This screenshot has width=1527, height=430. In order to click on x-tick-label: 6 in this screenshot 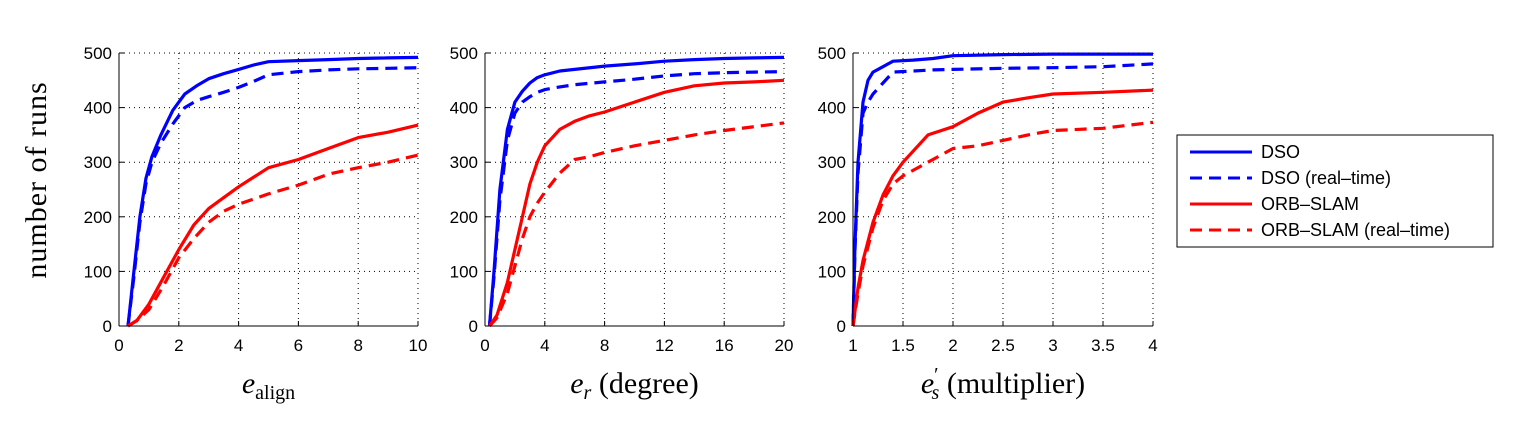, I will do `click(298, 345)`.